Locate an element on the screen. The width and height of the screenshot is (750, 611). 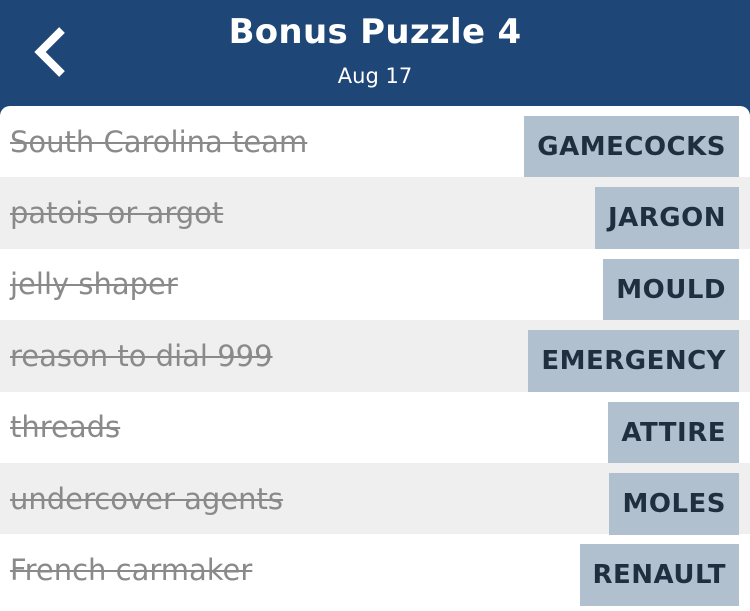
clue-row: threads ATTIRE is located at coordinates (375, 428).